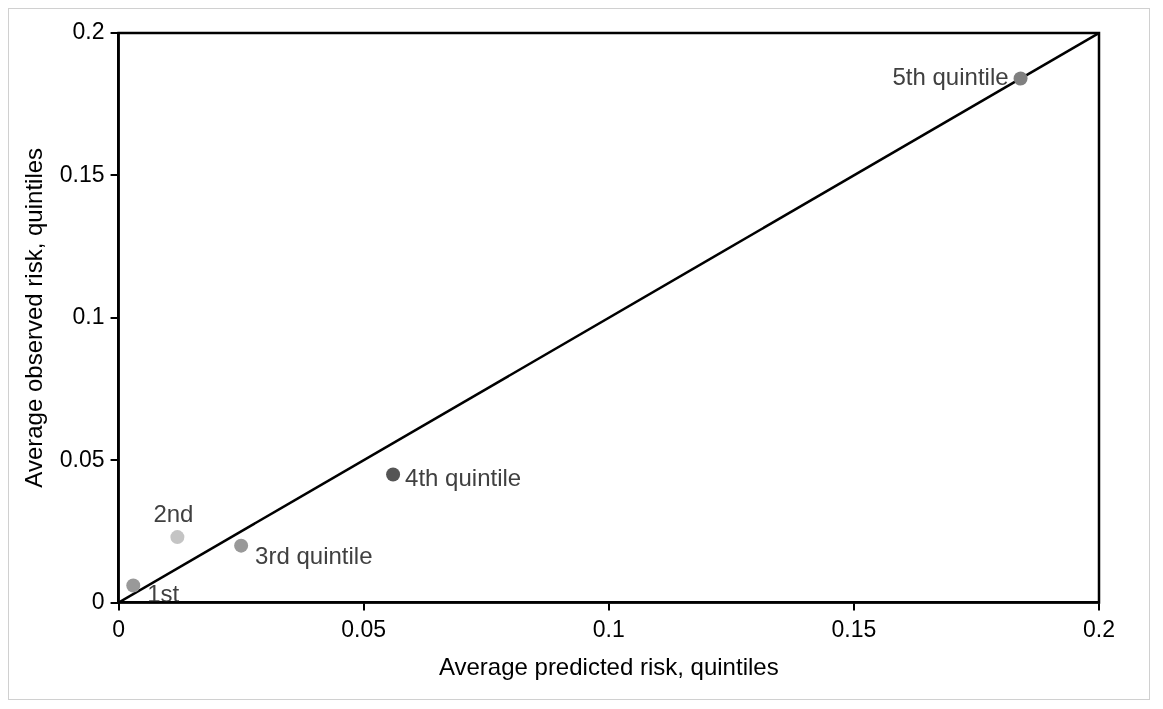 The height and width of the screenshot is (709, 1163). Describe the element at coordinates (34, 317) in the screenshot. I see `y-axis-title: Average observed risk, quintiles` at that location.